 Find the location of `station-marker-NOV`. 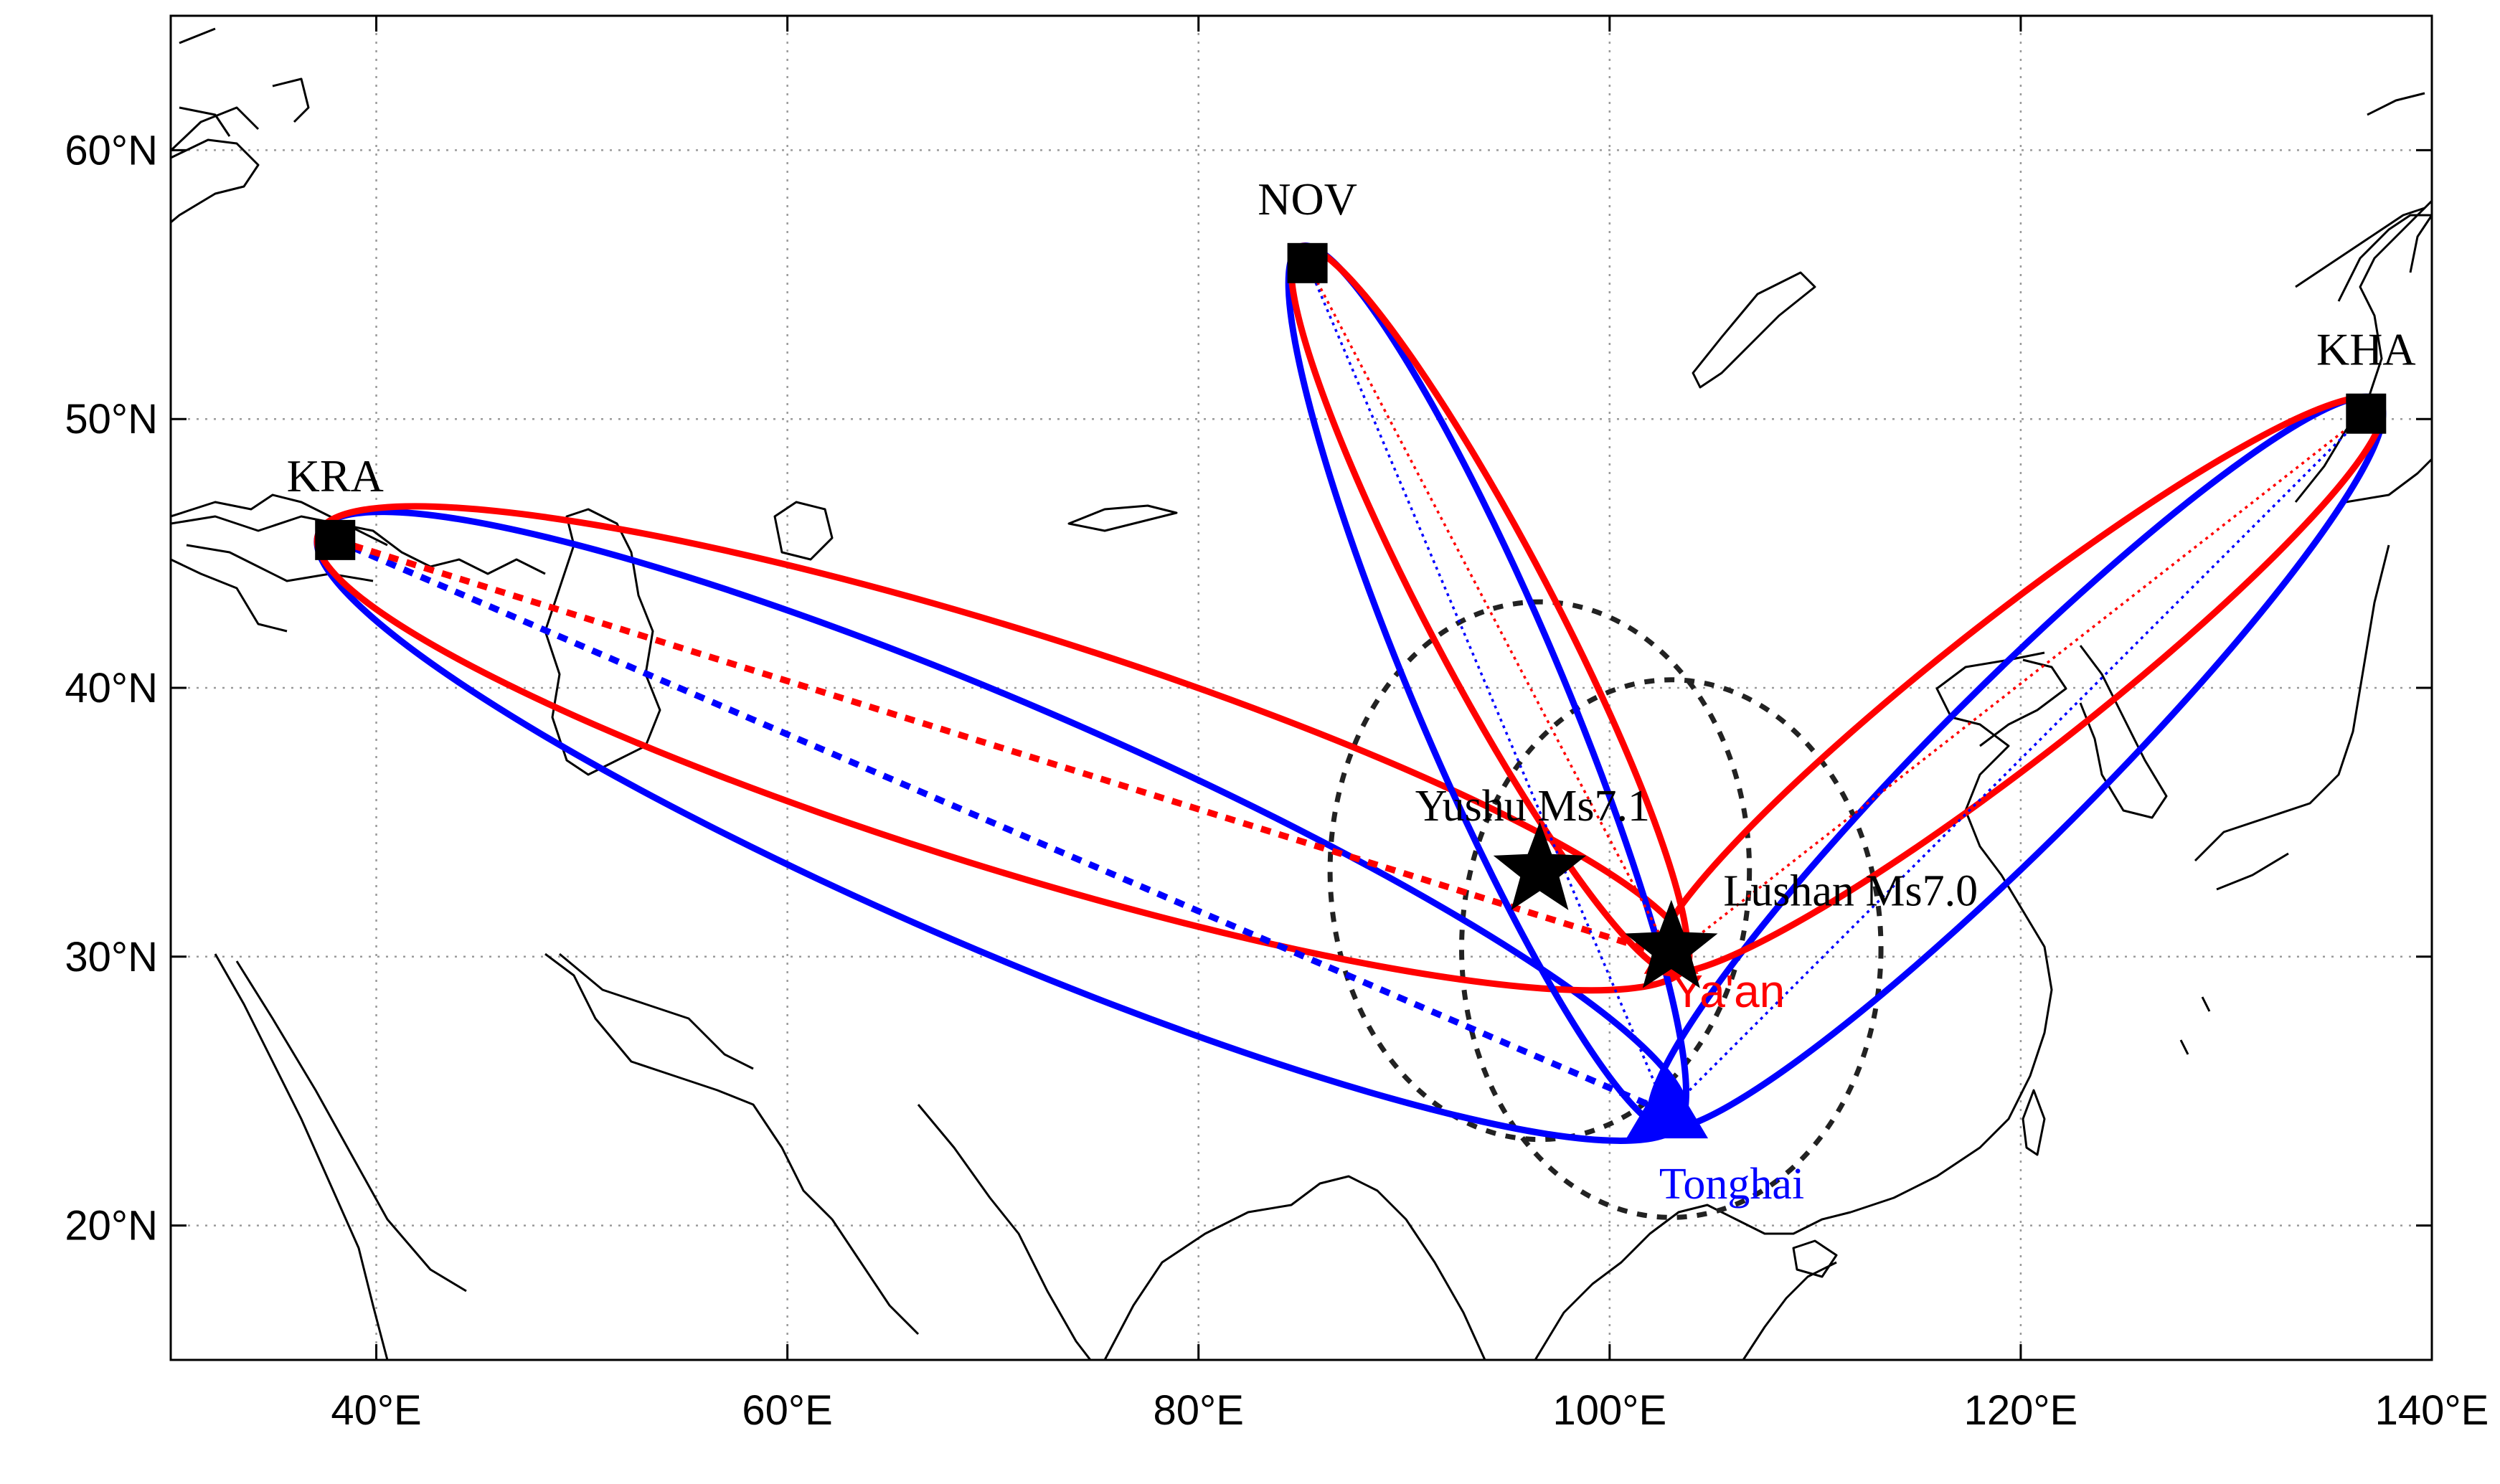

station-marker-NOV is located at coordinates (1307, 262).